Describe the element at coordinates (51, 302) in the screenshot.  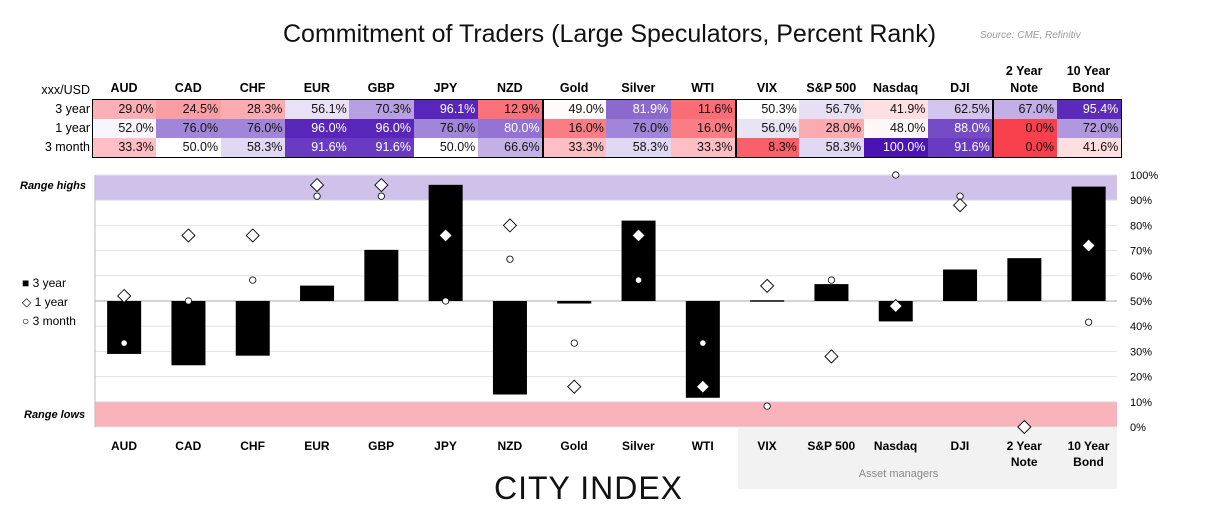
I see `legend-label: 1 year` at that location.